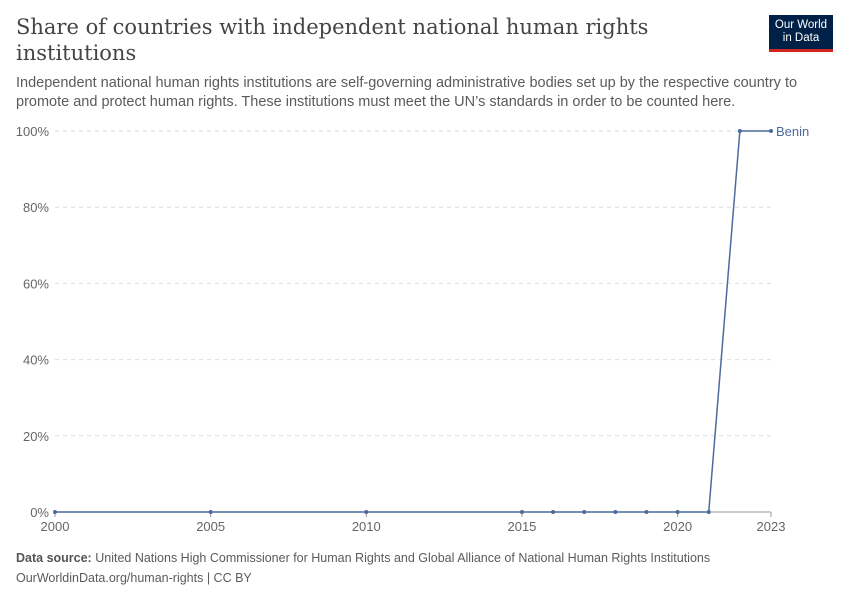 The image size is (850, 600). What do you see at coordinates (33, 131) in the screenshot?
I see `y-tick-label: 100%` at bounding box center [33, 131].